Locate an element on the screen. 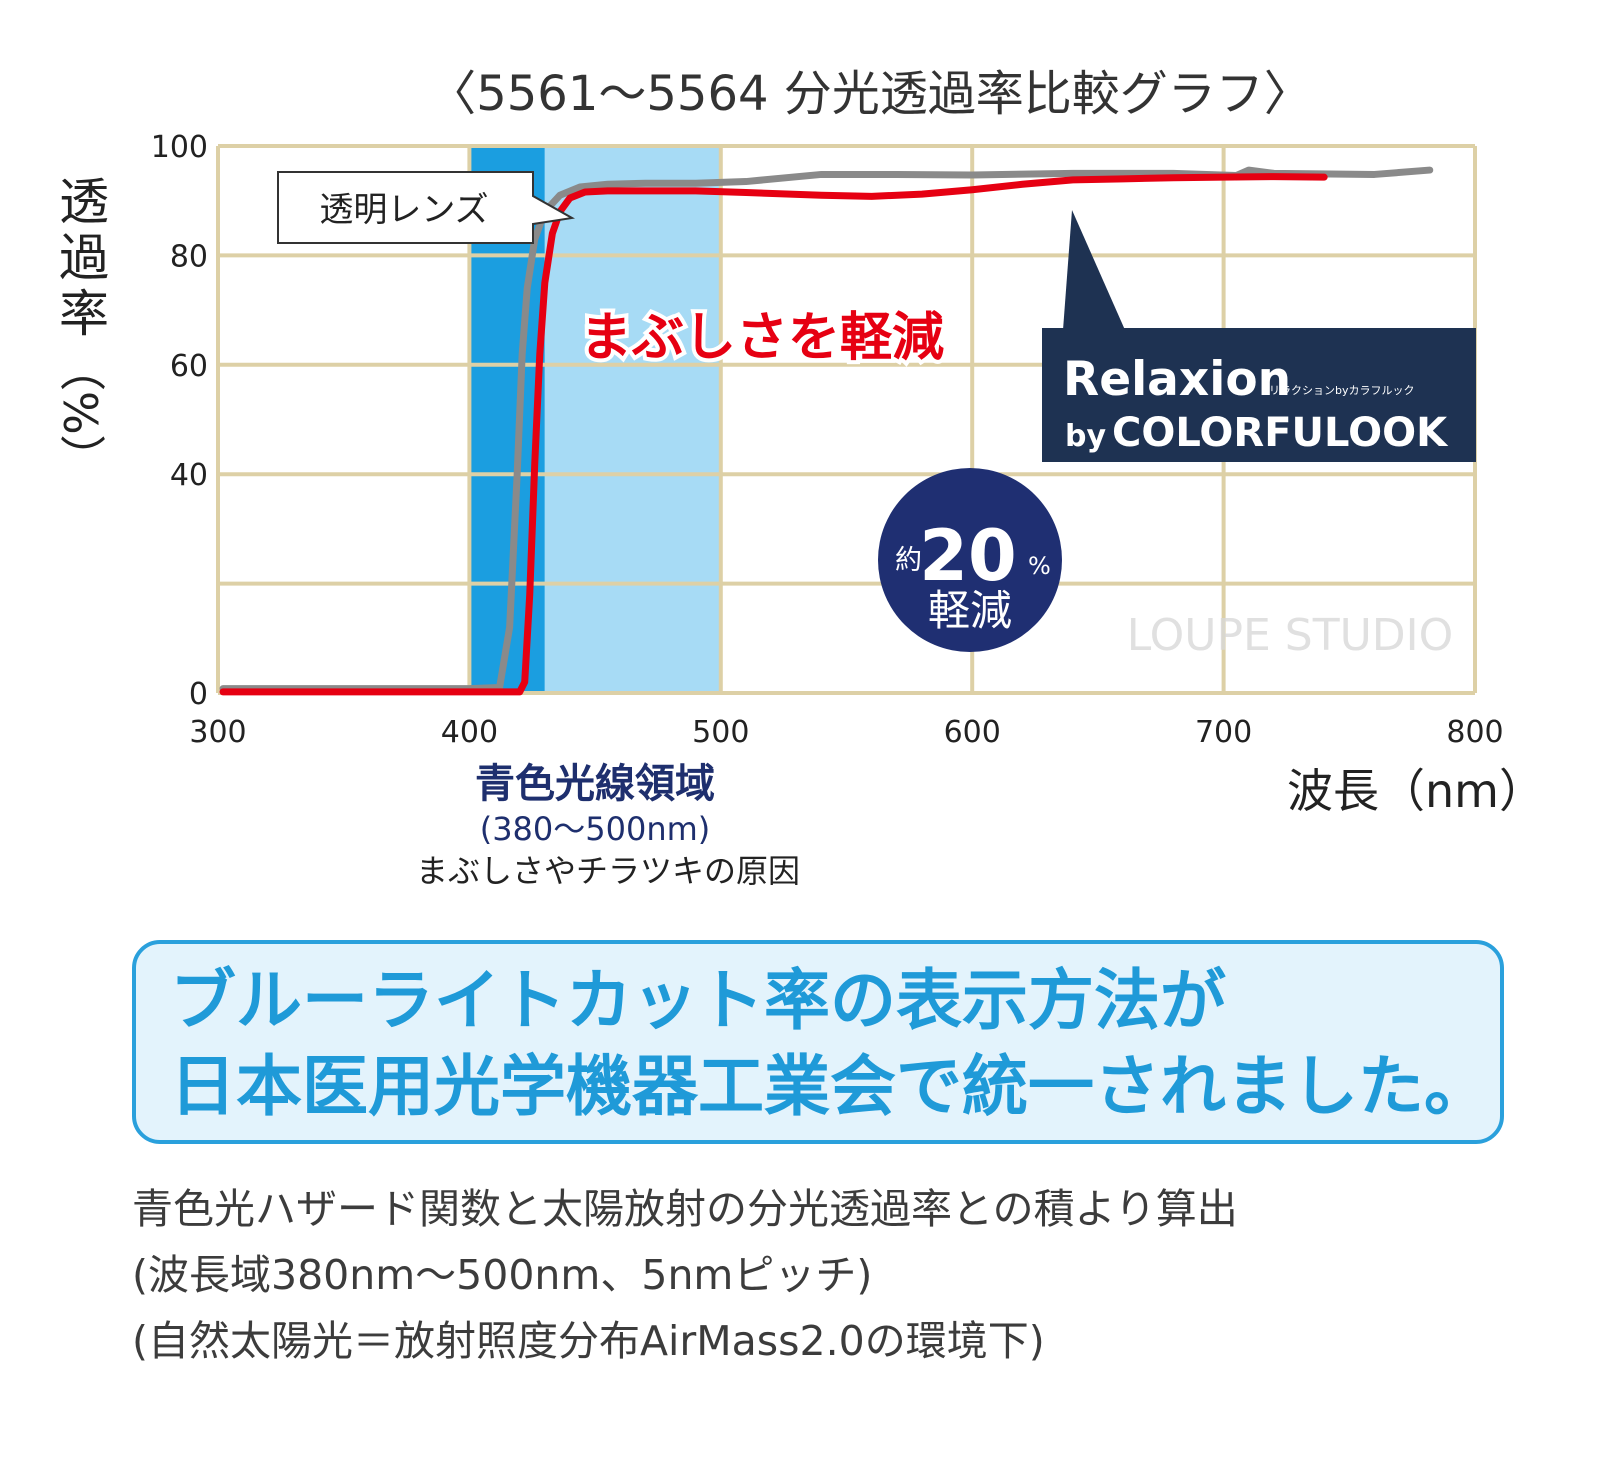  x-axis-label: 波長（nm） is located at coordinates (1416, 791).